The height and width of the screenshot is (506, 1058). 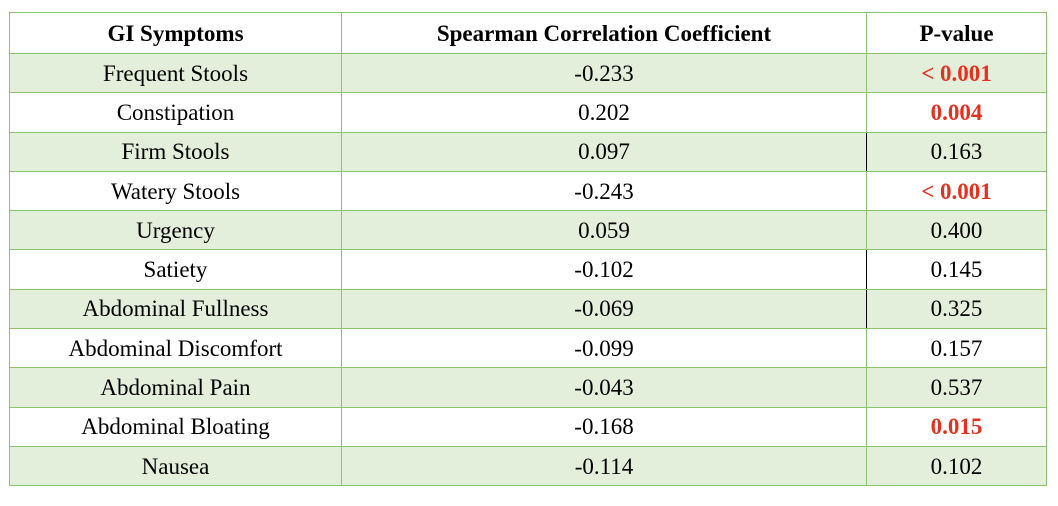 I want to click on p-value-cell: 0.325, so click(x=956, y=309).